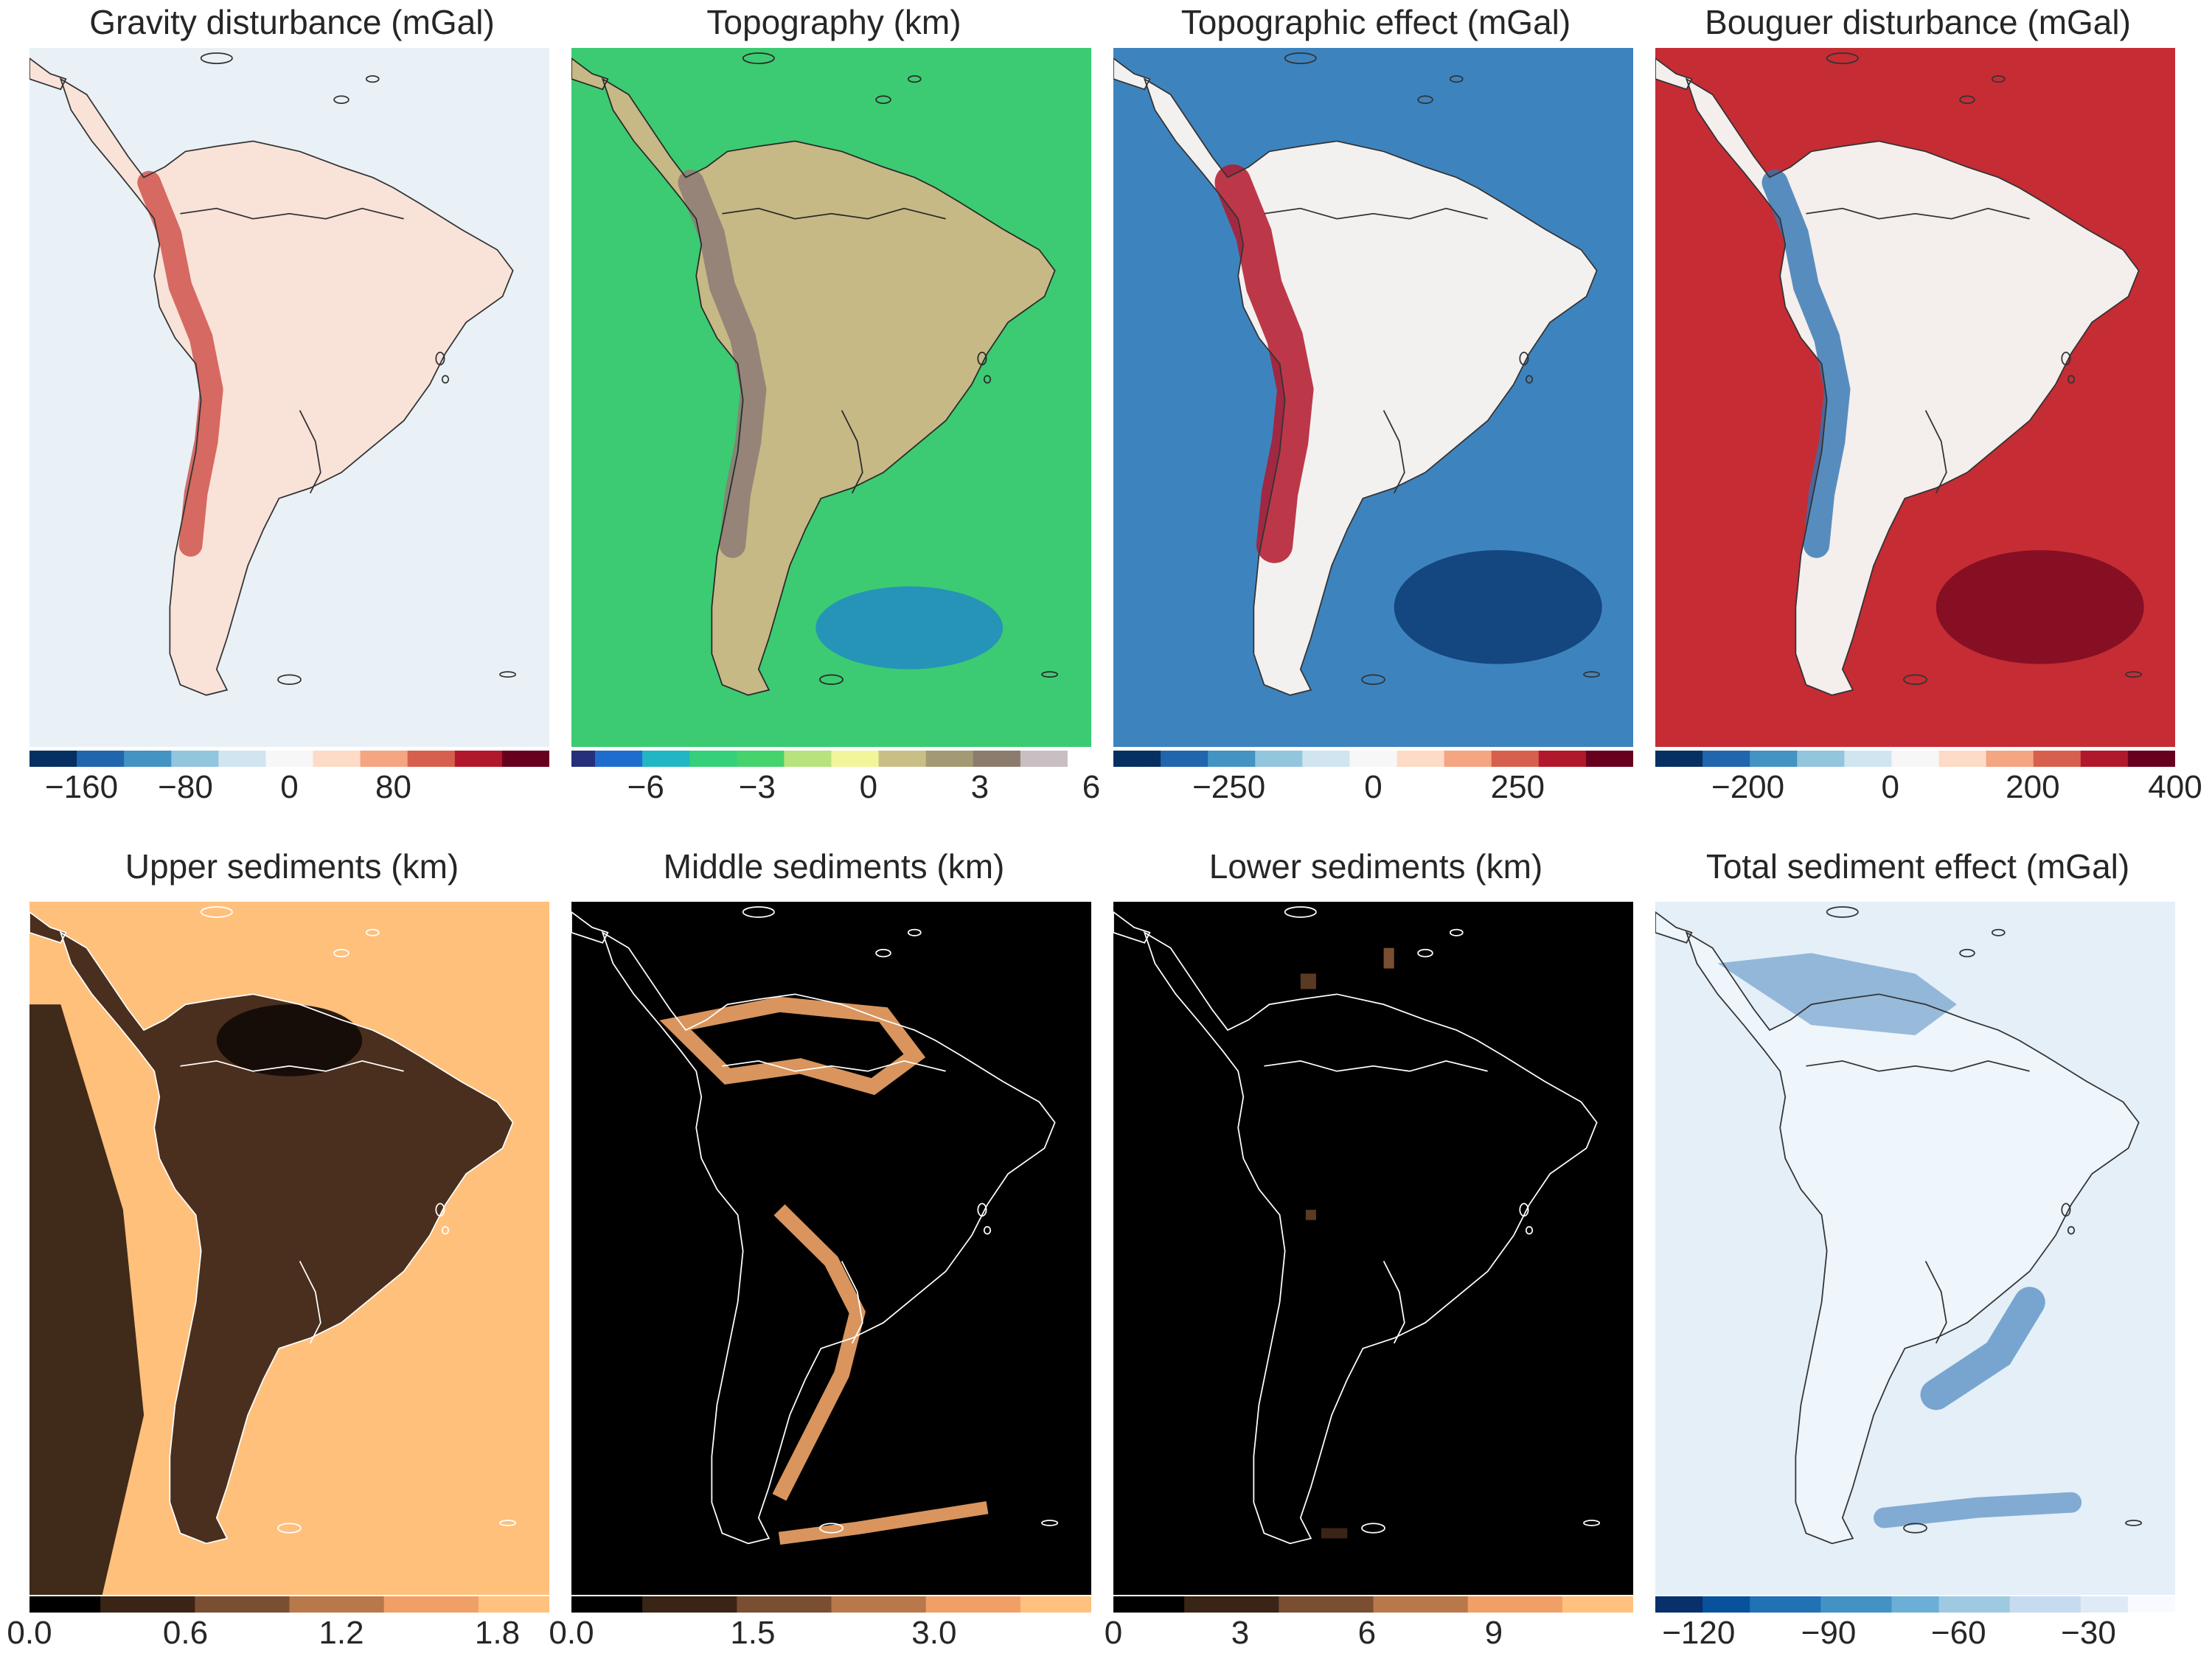  What do you see at coordinates (1375, 22) in the screenshot?
I see `panel-title: Topographic effect (mGal)` at bounding box center [1375, 22].